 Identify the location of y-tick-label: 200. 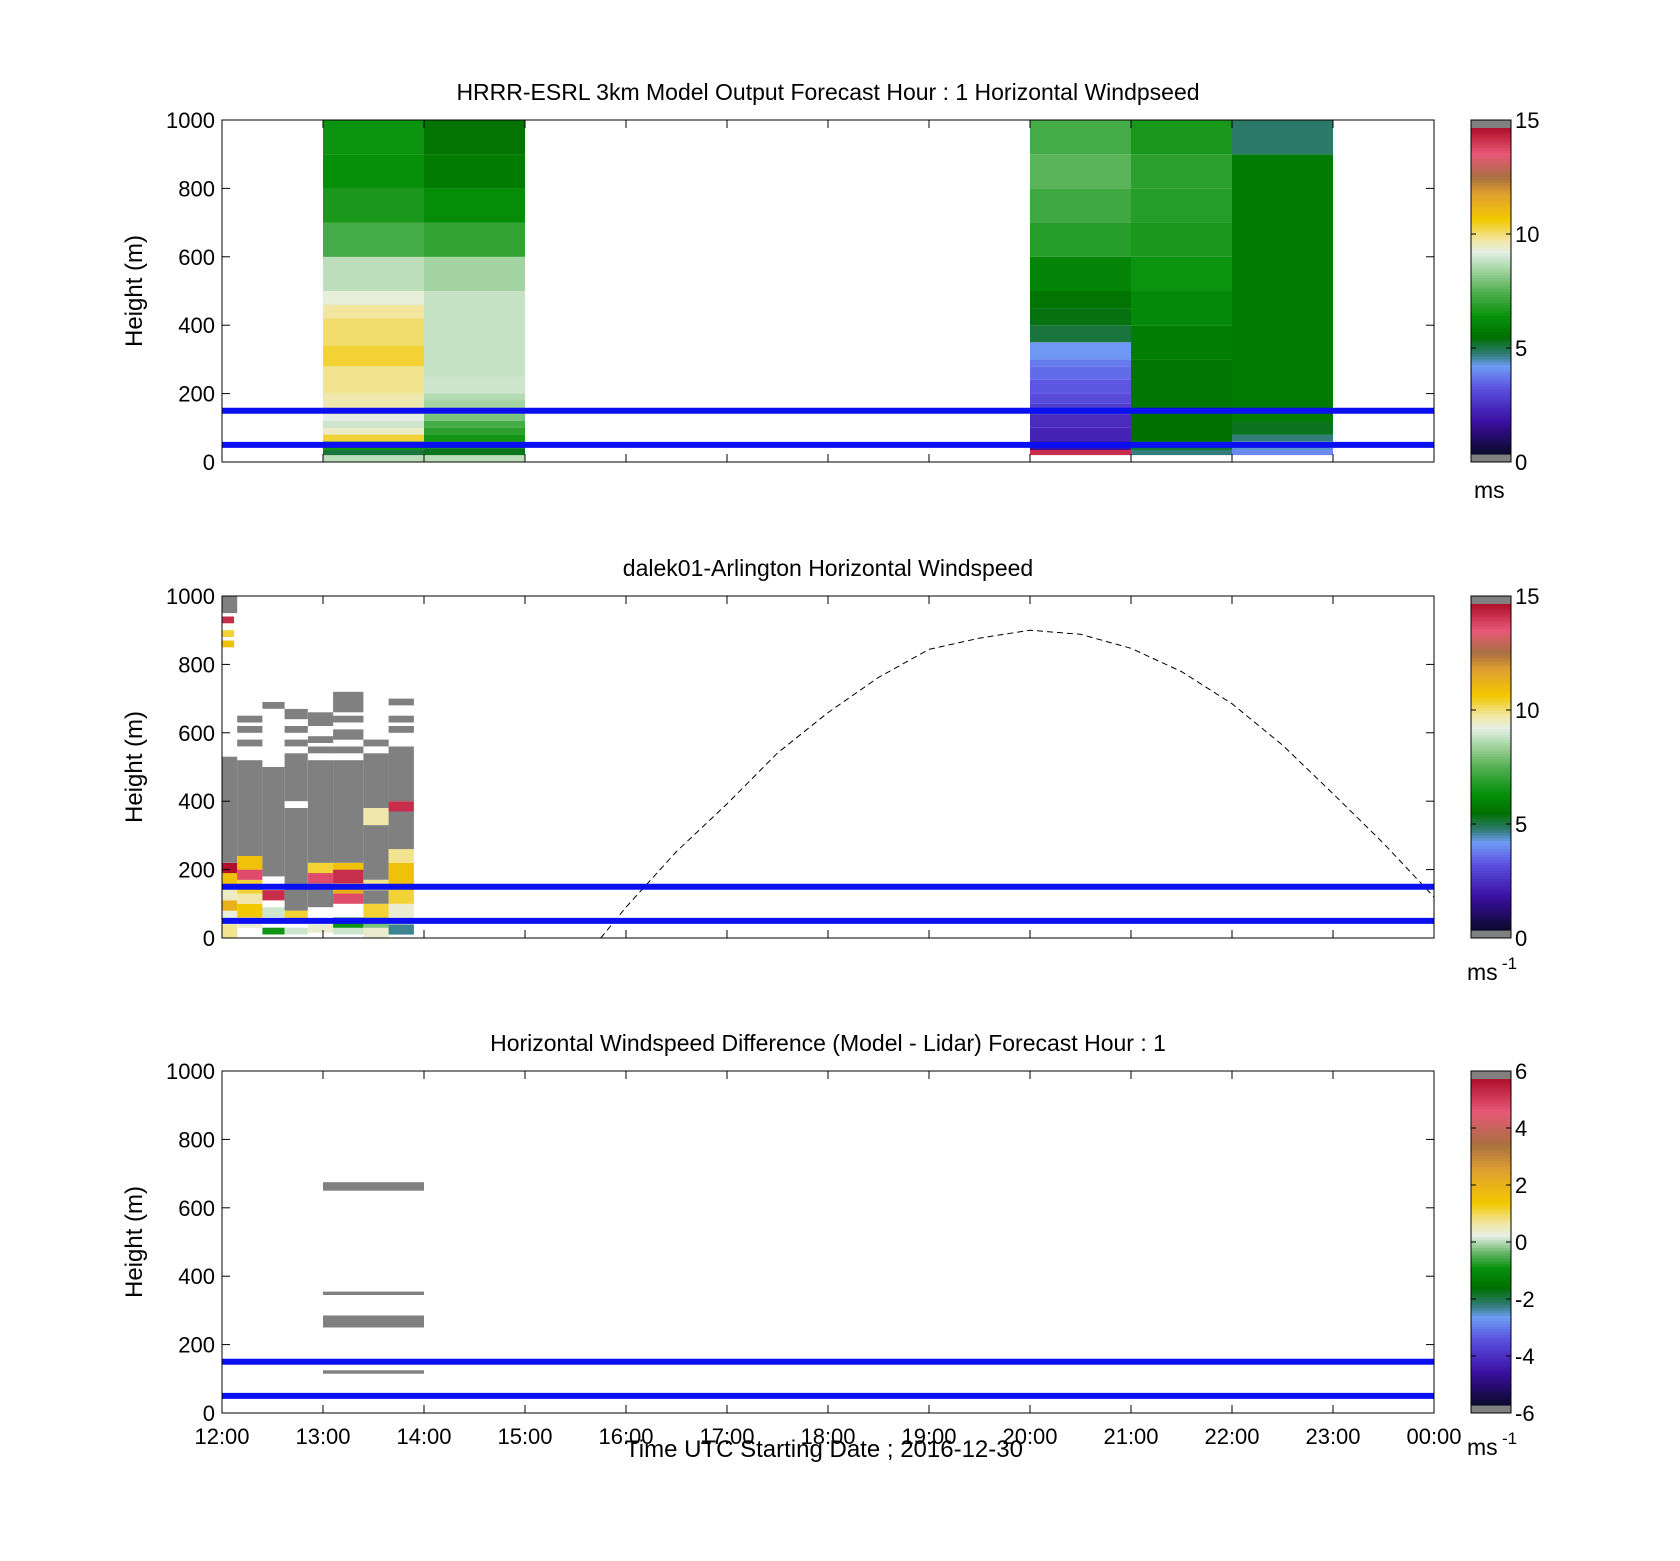
(196, 1345).